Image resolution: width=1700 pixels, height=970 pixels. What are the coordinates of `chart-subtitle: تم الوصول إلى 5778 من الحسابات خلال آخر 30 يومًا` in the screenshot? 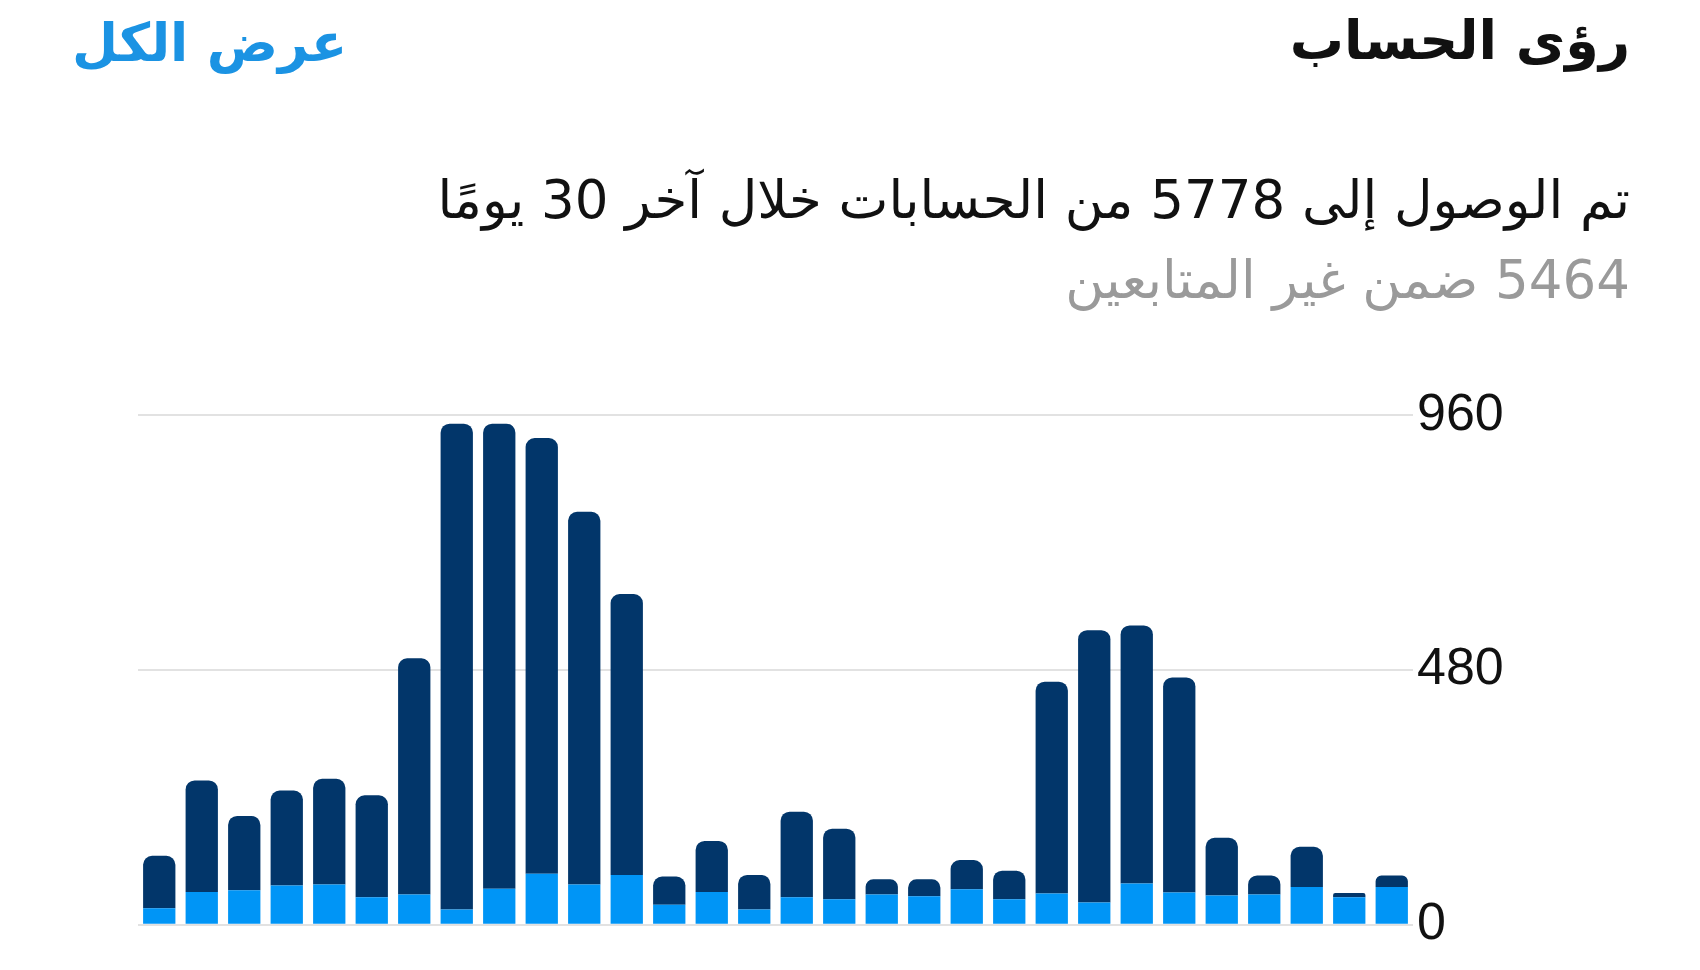 It's located at (1033, 200).